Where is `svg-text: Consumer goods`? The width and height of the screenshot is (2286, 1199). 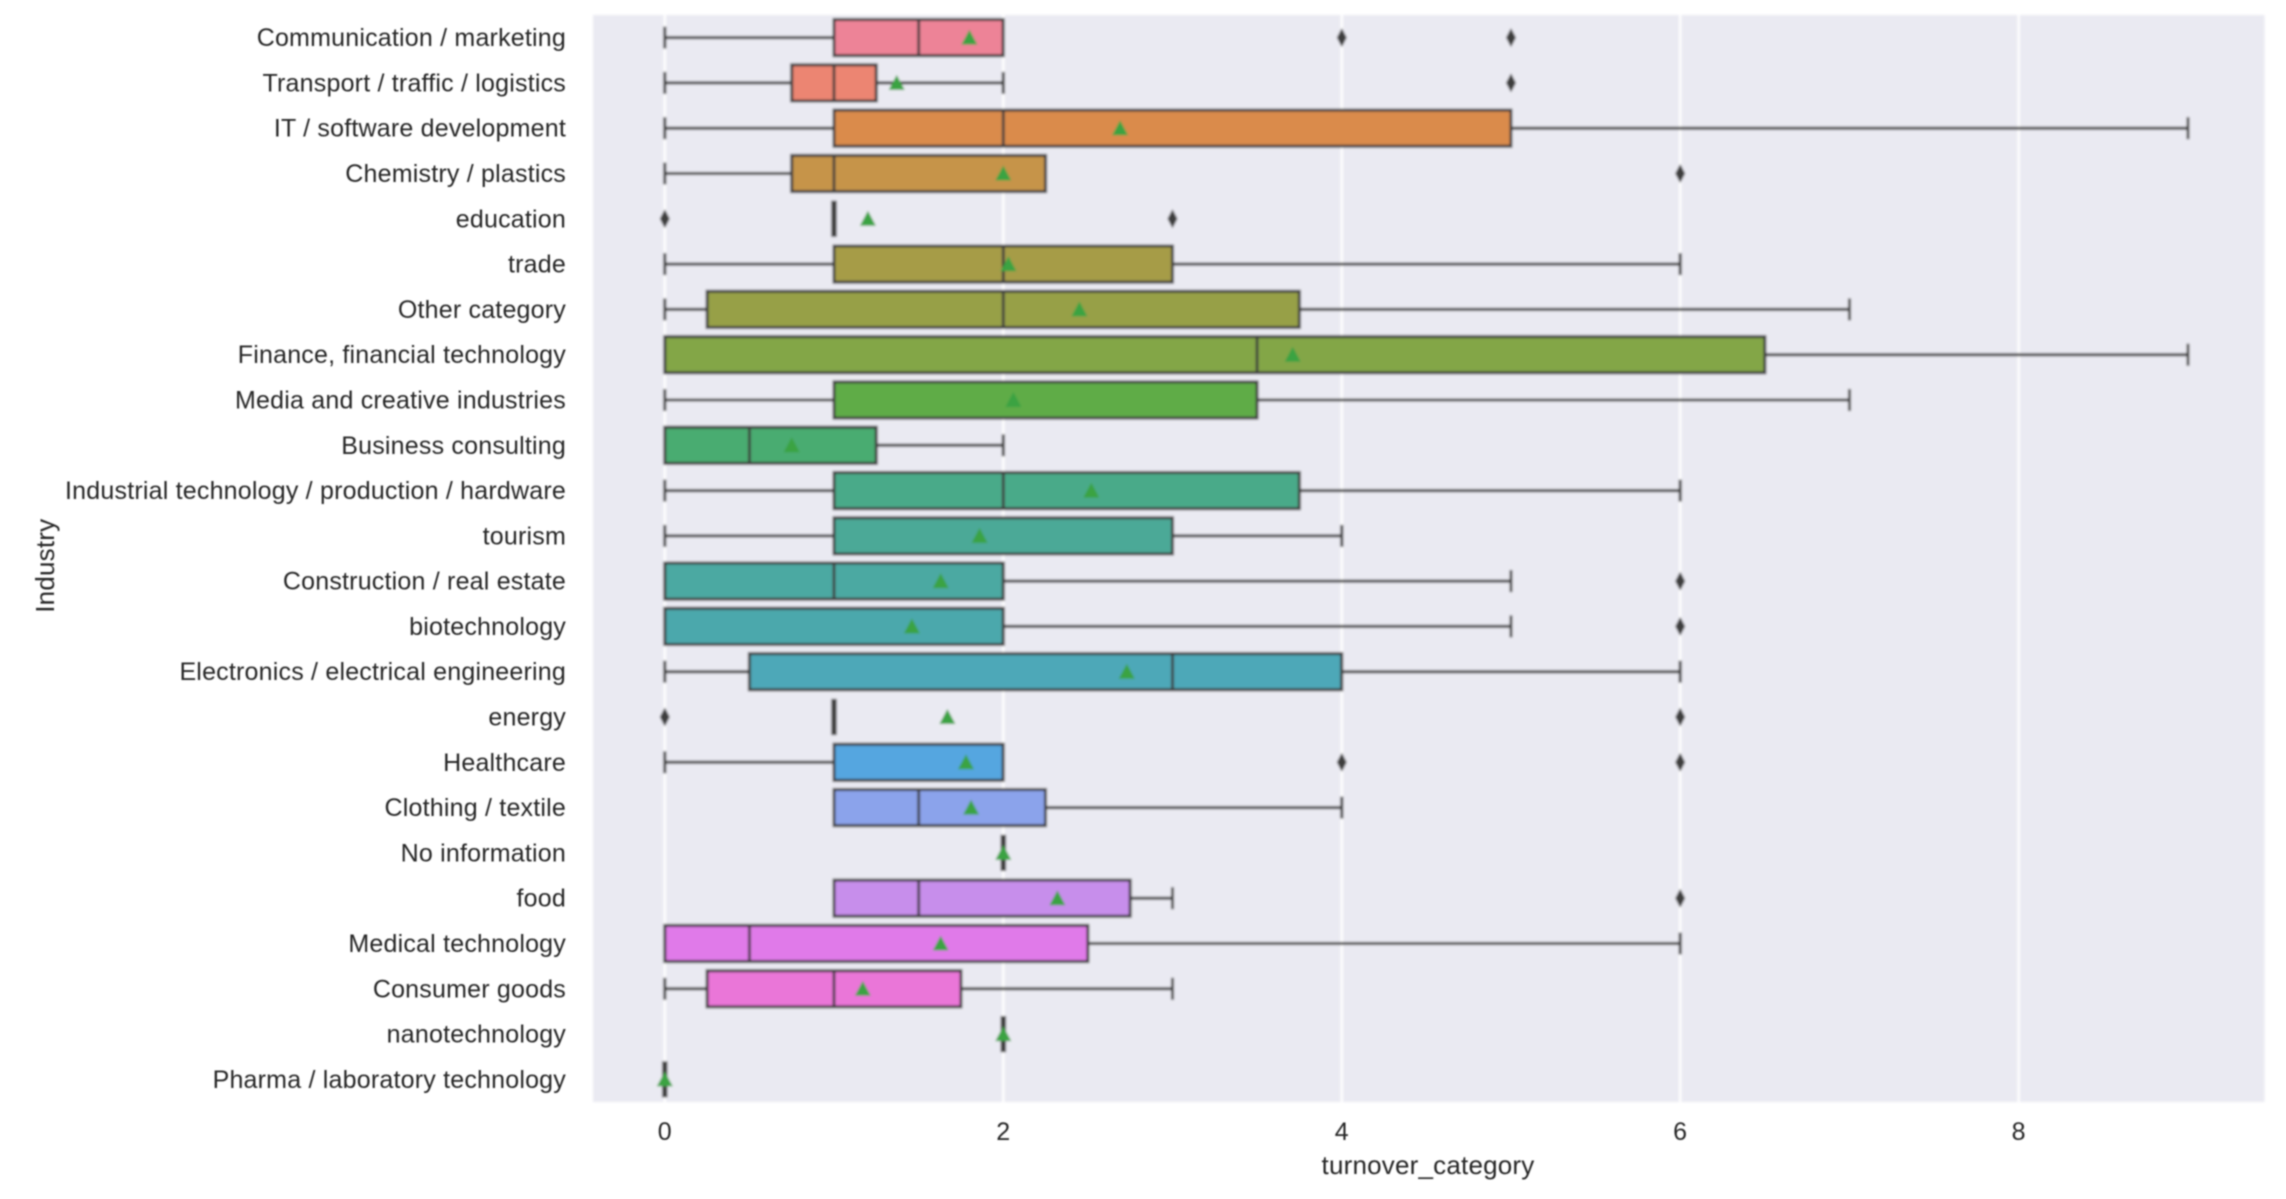 svg-text: Consumer goods is located at coordinates (469, 989).